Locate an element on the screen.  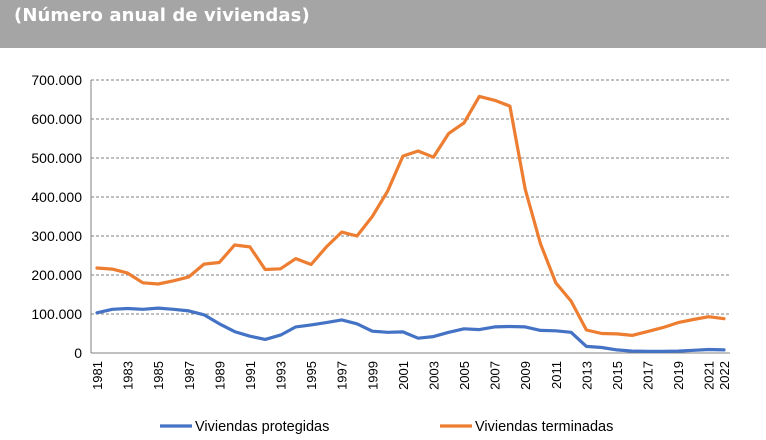
x-tick-label: 1985 is located at coordinates (158, 375).